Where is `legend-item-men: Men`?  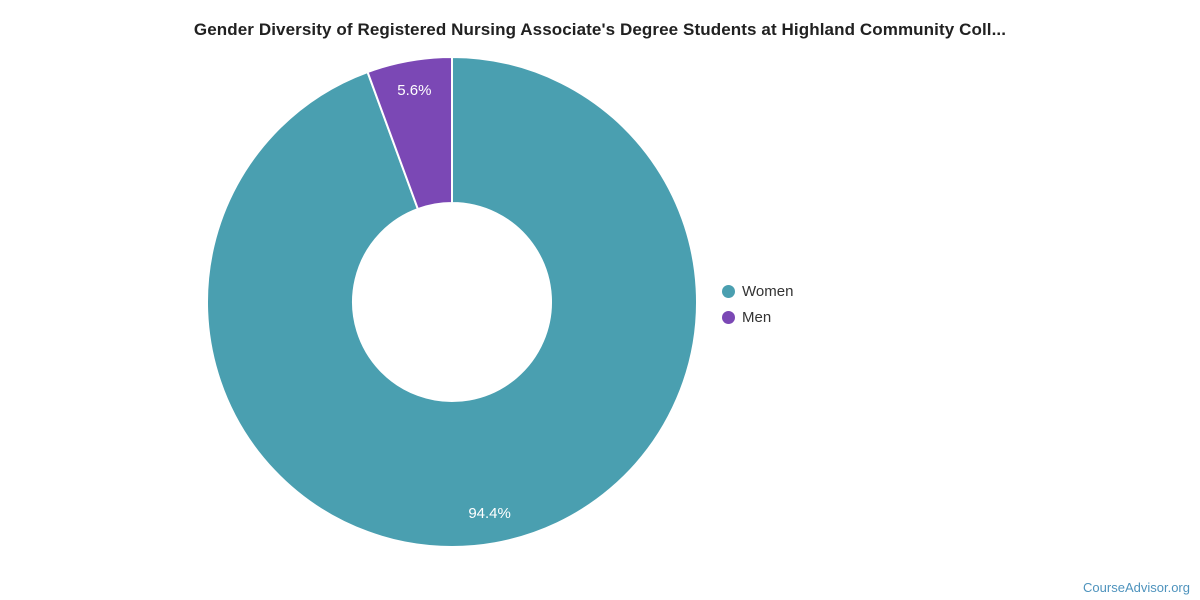
legend-item-men: Men is located at coordinates (757, 317).